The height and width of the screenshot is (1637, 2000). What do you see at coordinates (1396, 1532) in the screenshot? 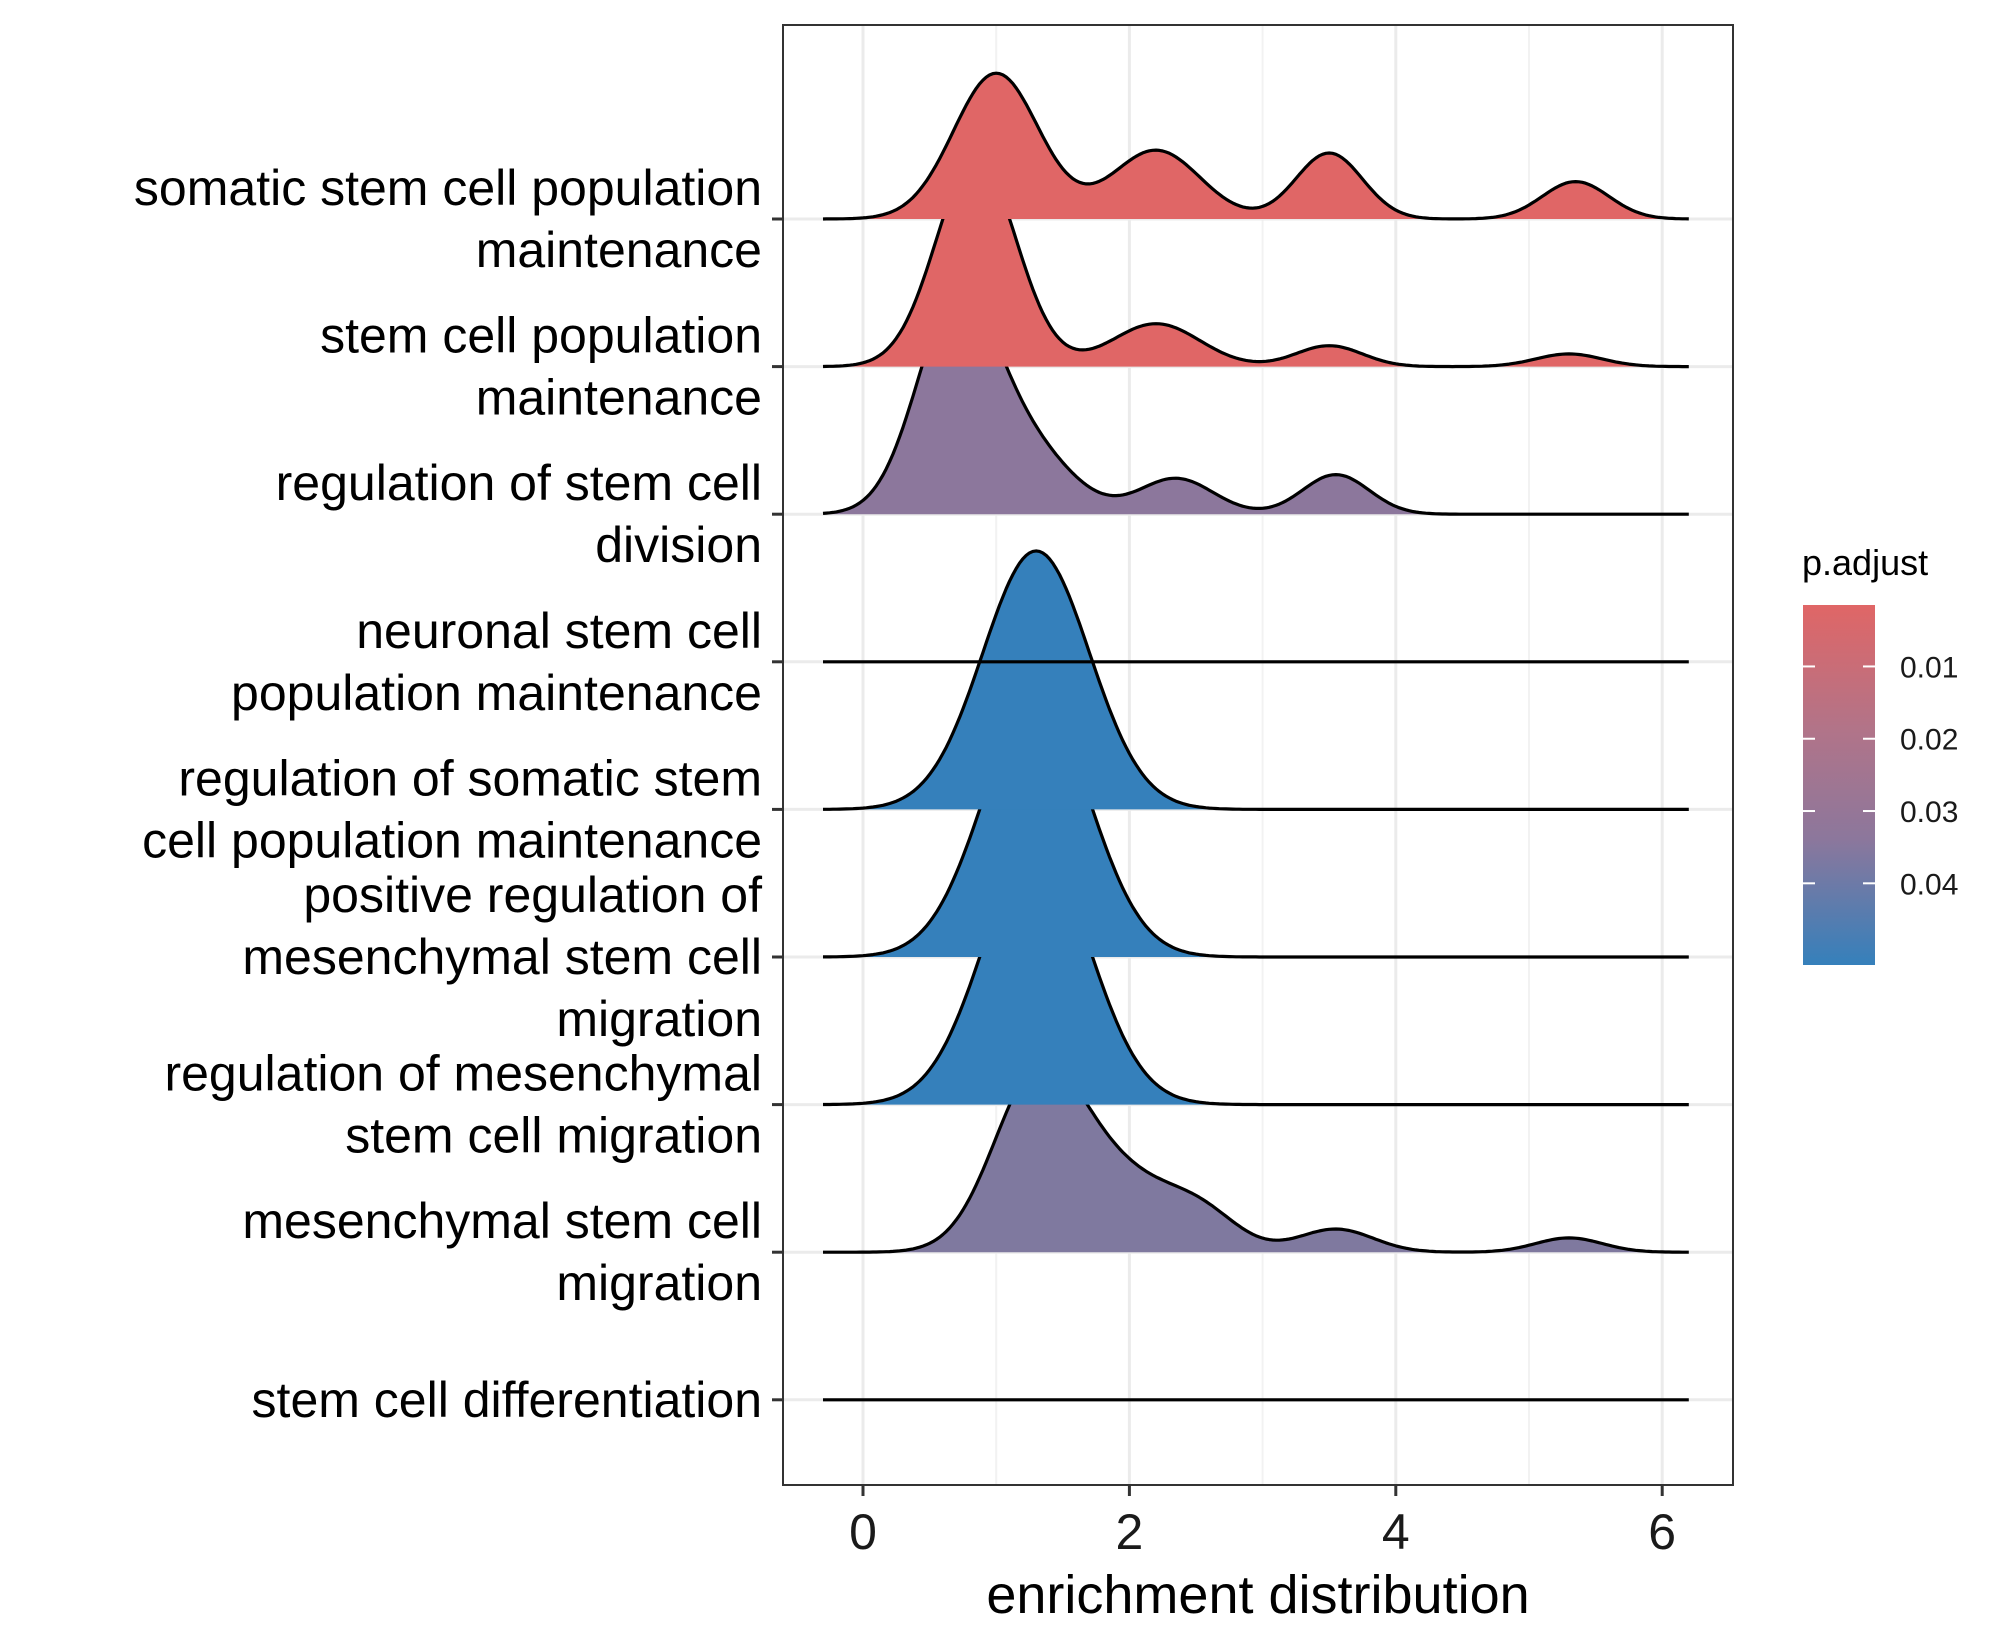
I see `x-tick-label: 4` at bounding box center [1396, 1532].